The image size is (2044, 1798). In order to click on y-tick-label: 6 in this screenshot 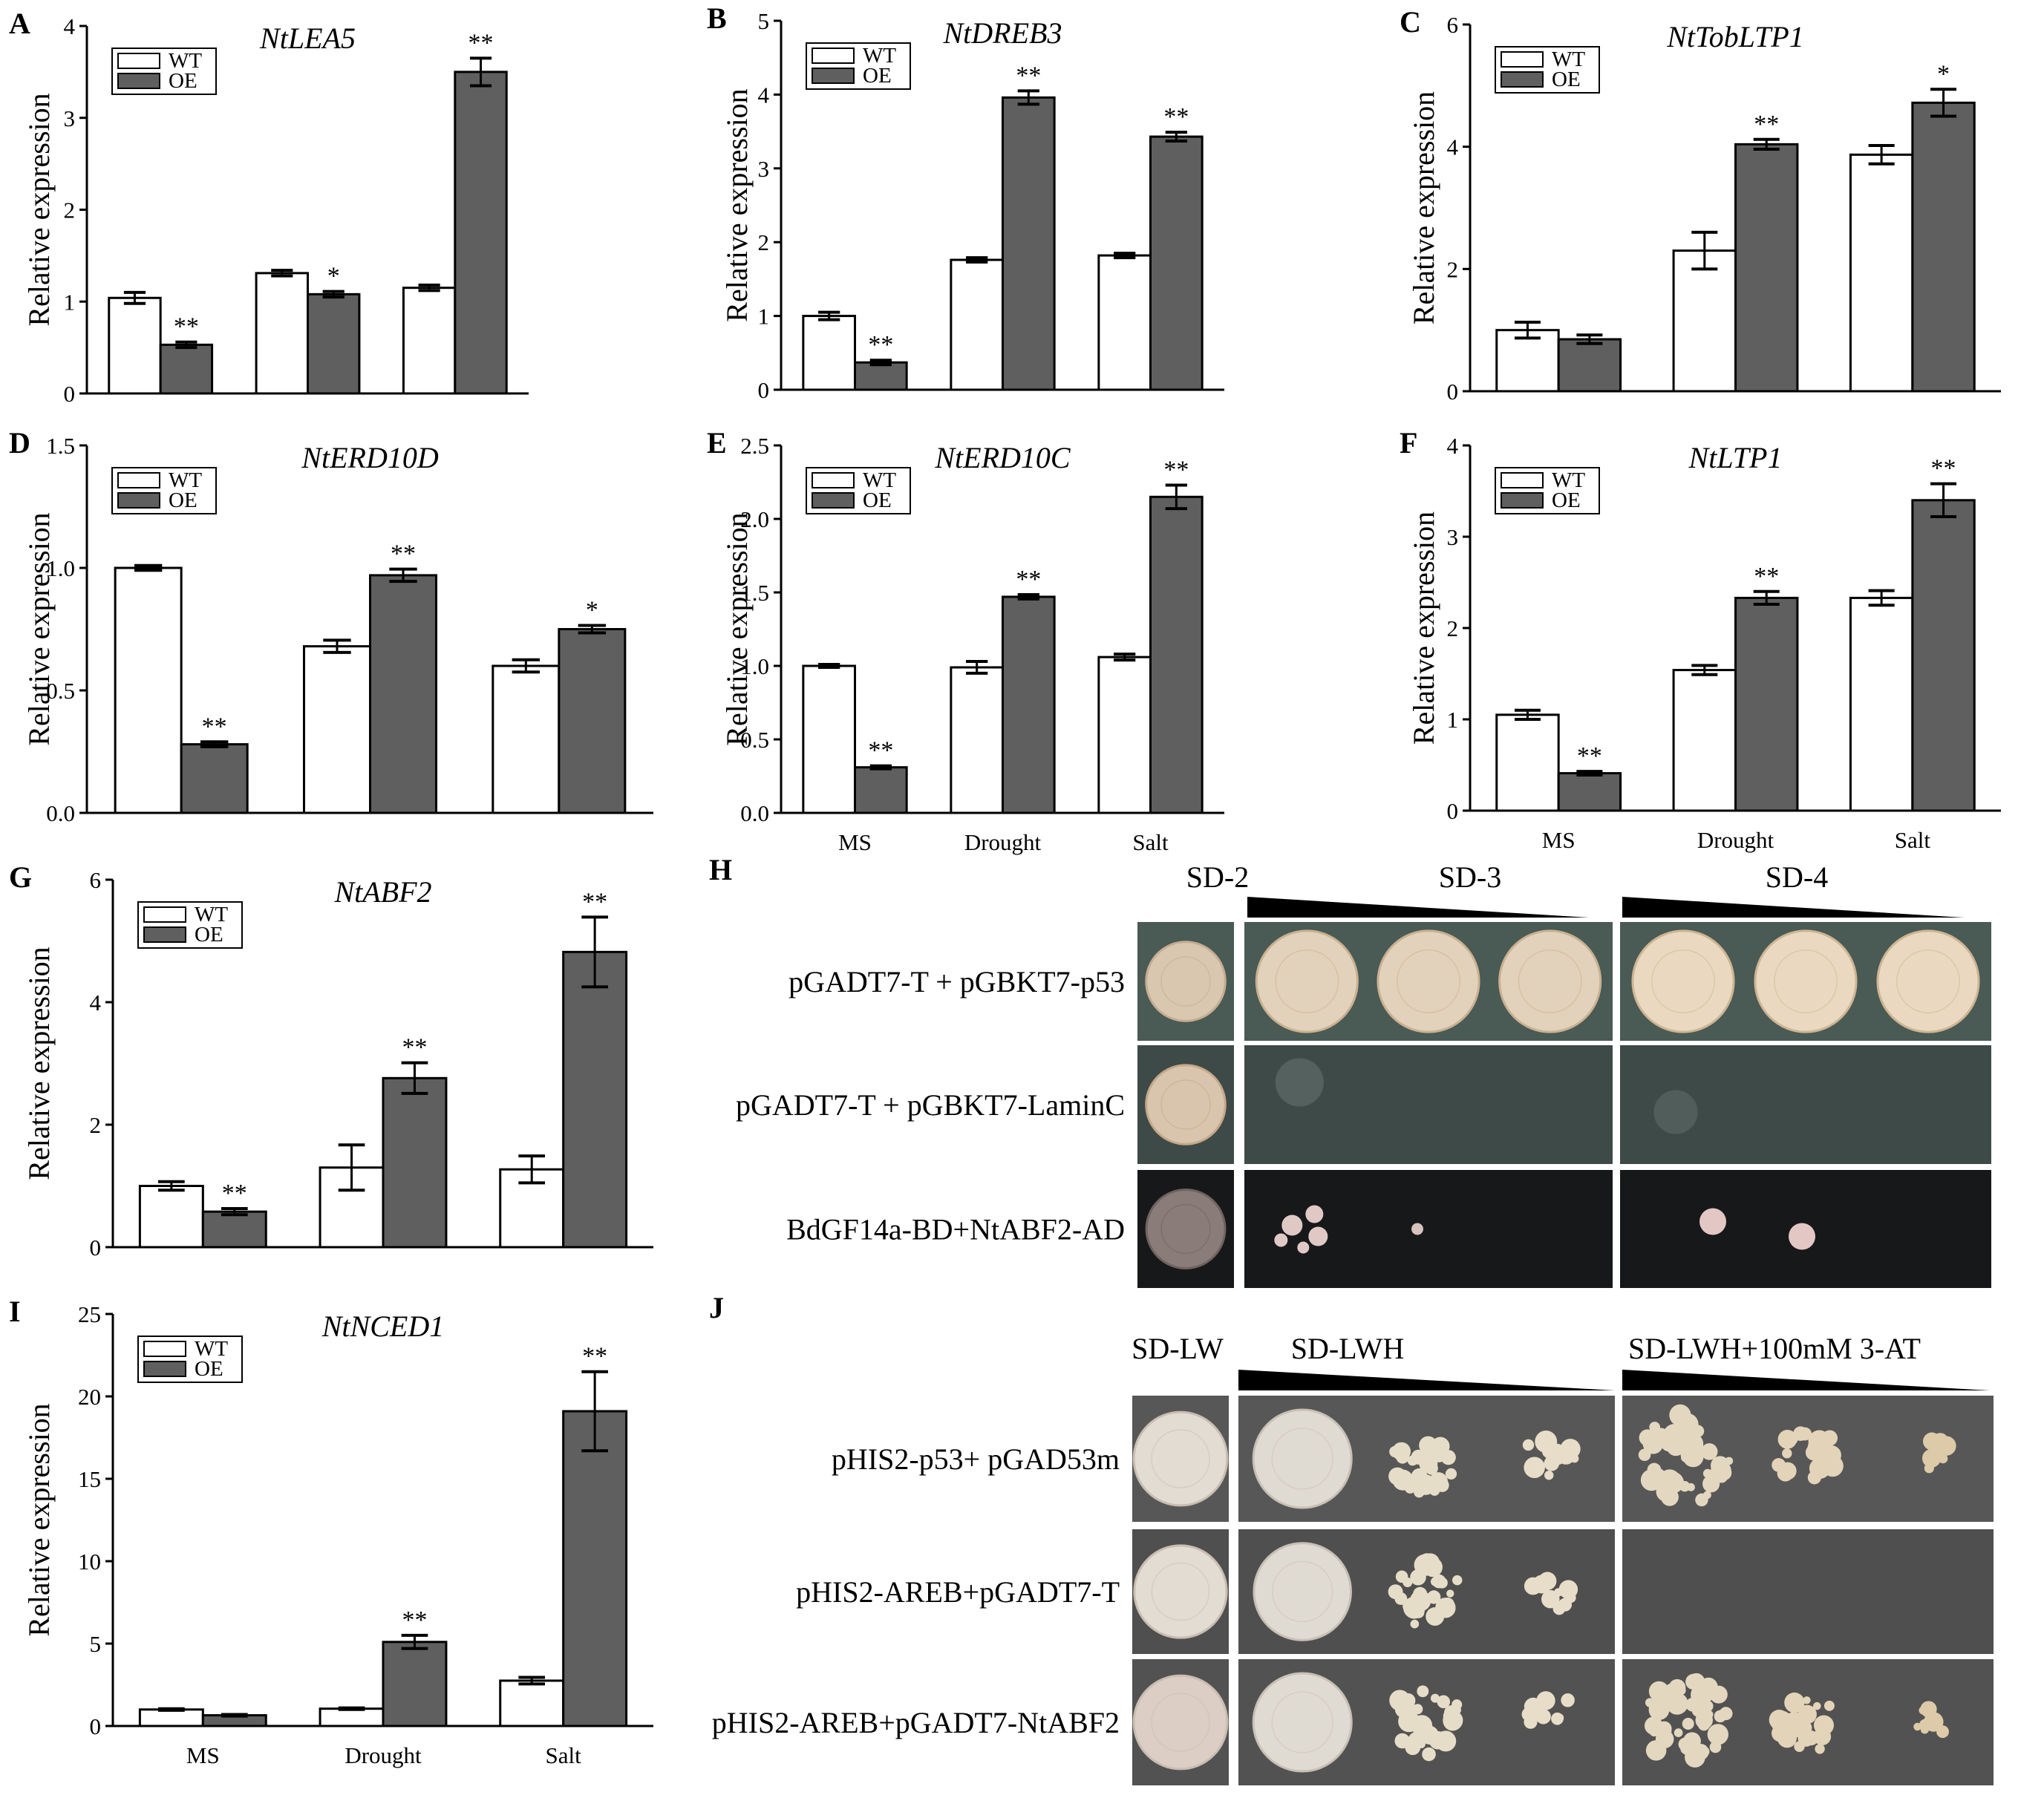, I will do `click(96, 880)`.